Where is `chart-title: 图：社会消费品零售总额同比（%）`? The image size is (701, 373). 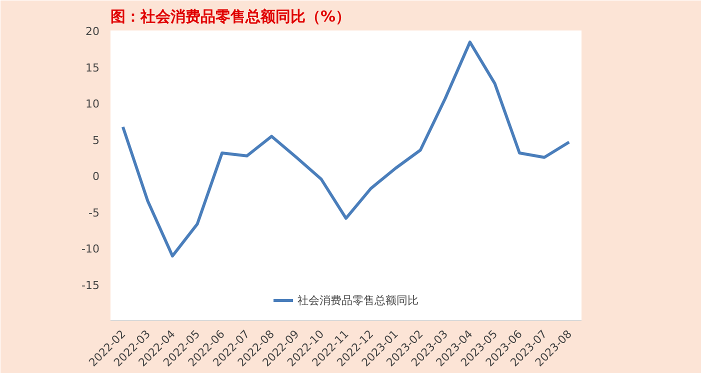 chart-title: 图：社会消费品零售总额同比（%） is located at coordinates (230, 17).